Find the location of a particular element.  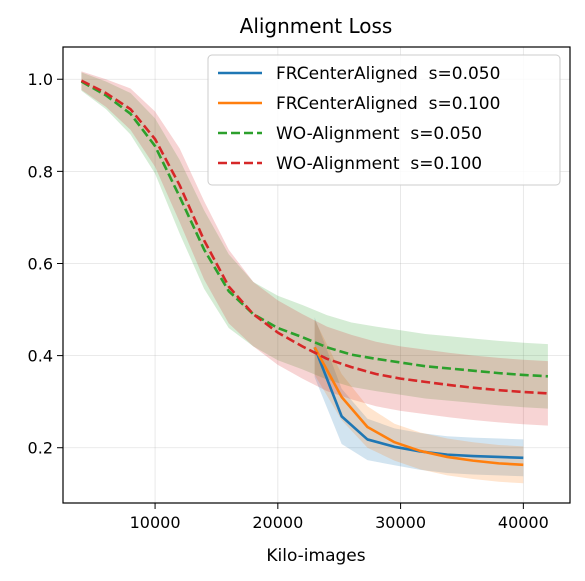

legend-label-2: FRCenterAligned s=0.100 is located at coordinates (388, 104).